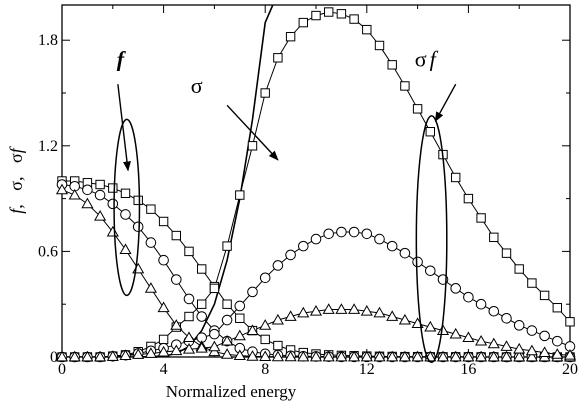  Describe the element at coordinates (16, 179) in the screenshot. I see `y-axis-label: f, σ, σf` at that location.